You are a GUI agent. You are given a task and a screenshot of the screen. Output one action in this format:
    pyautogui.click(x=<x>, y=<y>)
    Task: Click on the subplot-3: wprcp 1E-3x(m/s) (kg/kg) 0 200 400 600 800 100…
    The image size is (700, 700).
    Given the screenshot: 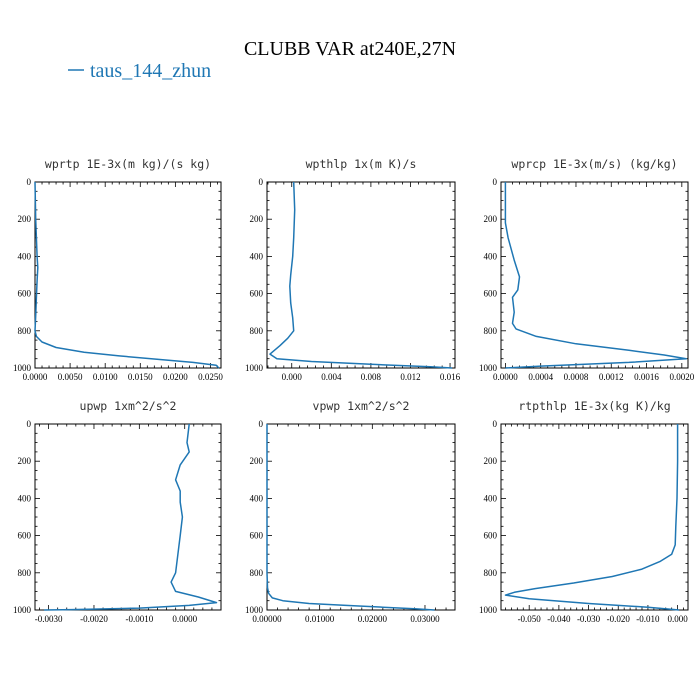 What is the action you would take?
    pyautogui.click(x=587, y=269)
    